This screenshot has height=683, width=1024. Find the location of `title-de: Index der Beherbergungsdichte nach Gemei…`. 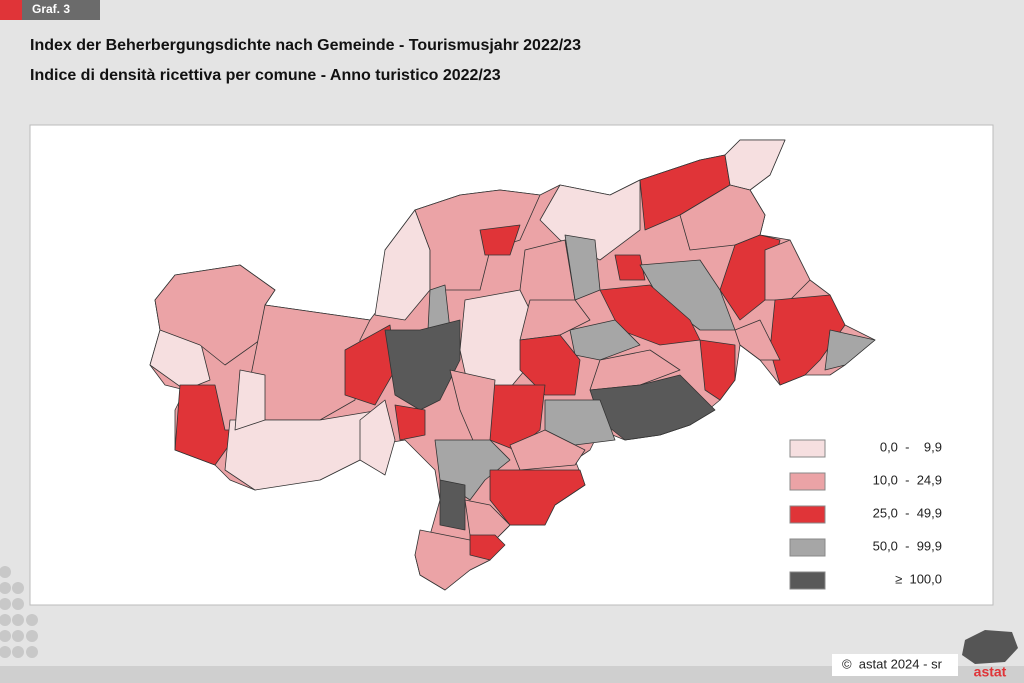

title-de: Index der Beherbergungsdichte nach Gemei… is located at coordinates (305, 45).